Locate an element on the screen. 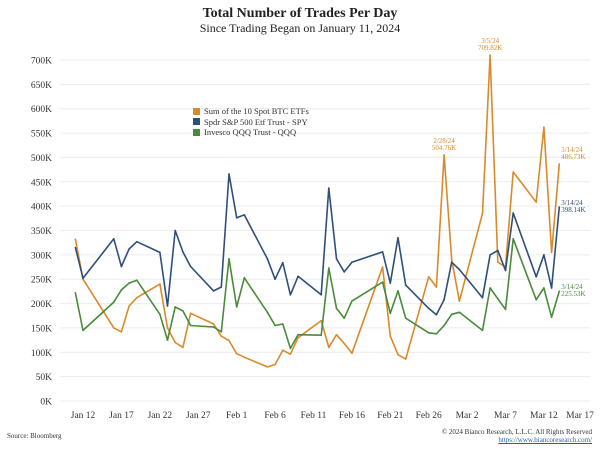 The width and height of the screenshot is (600, 450). y-tick-label: 550K is located at coordinates (41, 135).